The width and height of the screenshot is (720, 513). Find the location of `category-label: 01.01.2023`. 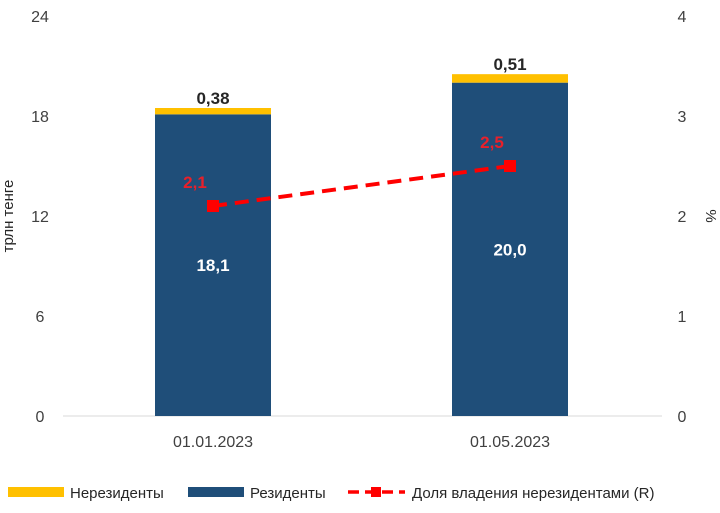

category-label: 01.01.2023 is located at coordinates (213, 442).